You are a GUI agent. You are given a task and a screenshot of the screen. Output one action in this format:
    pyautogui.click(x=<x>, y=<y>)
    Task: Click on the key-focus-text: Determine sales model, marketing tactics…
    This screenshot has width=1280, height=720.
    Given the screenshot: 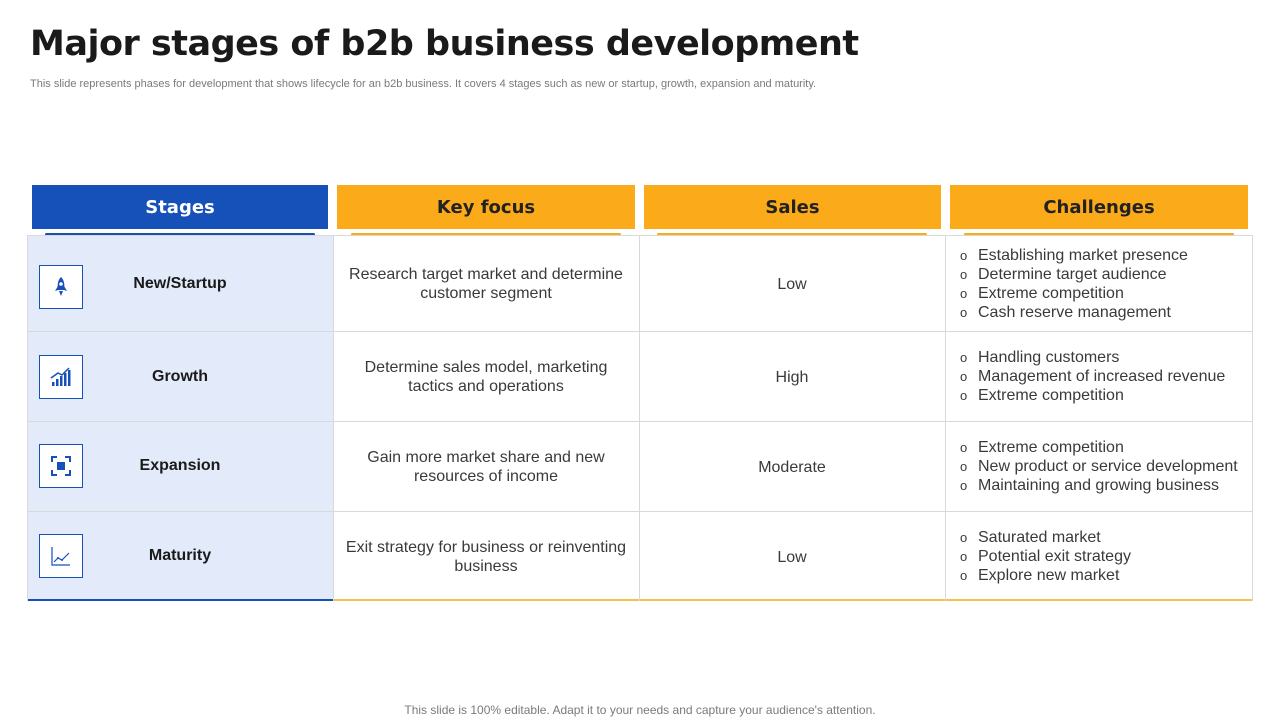 What is the action you would take?
    pyautogui.click(x=486, y=377)
    